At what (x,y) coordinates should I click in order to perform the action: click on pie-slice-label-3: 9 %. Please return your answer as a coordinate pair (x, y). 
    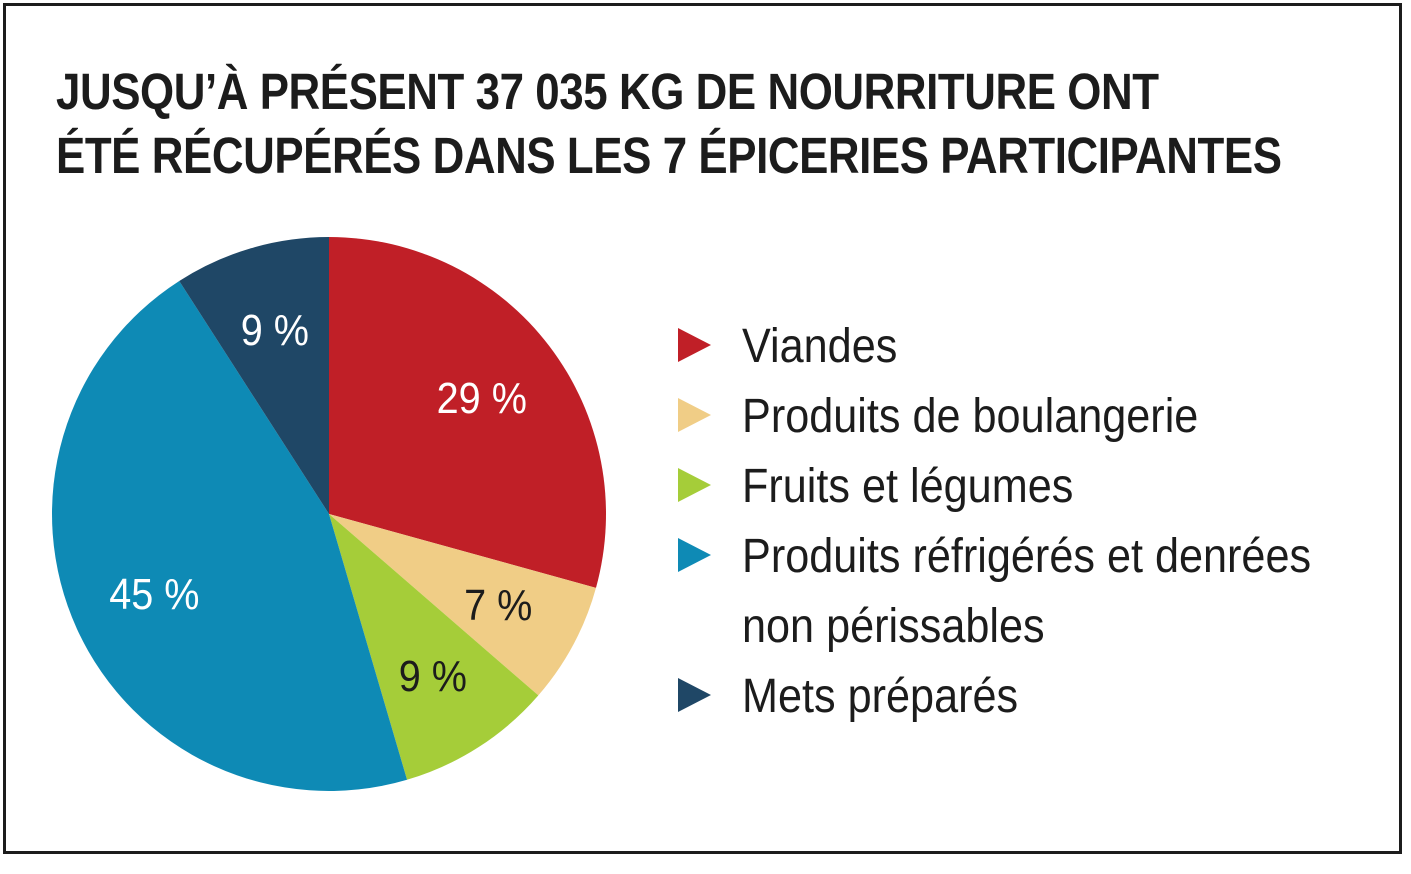
    Looking at the image, I should click on (433, 675).